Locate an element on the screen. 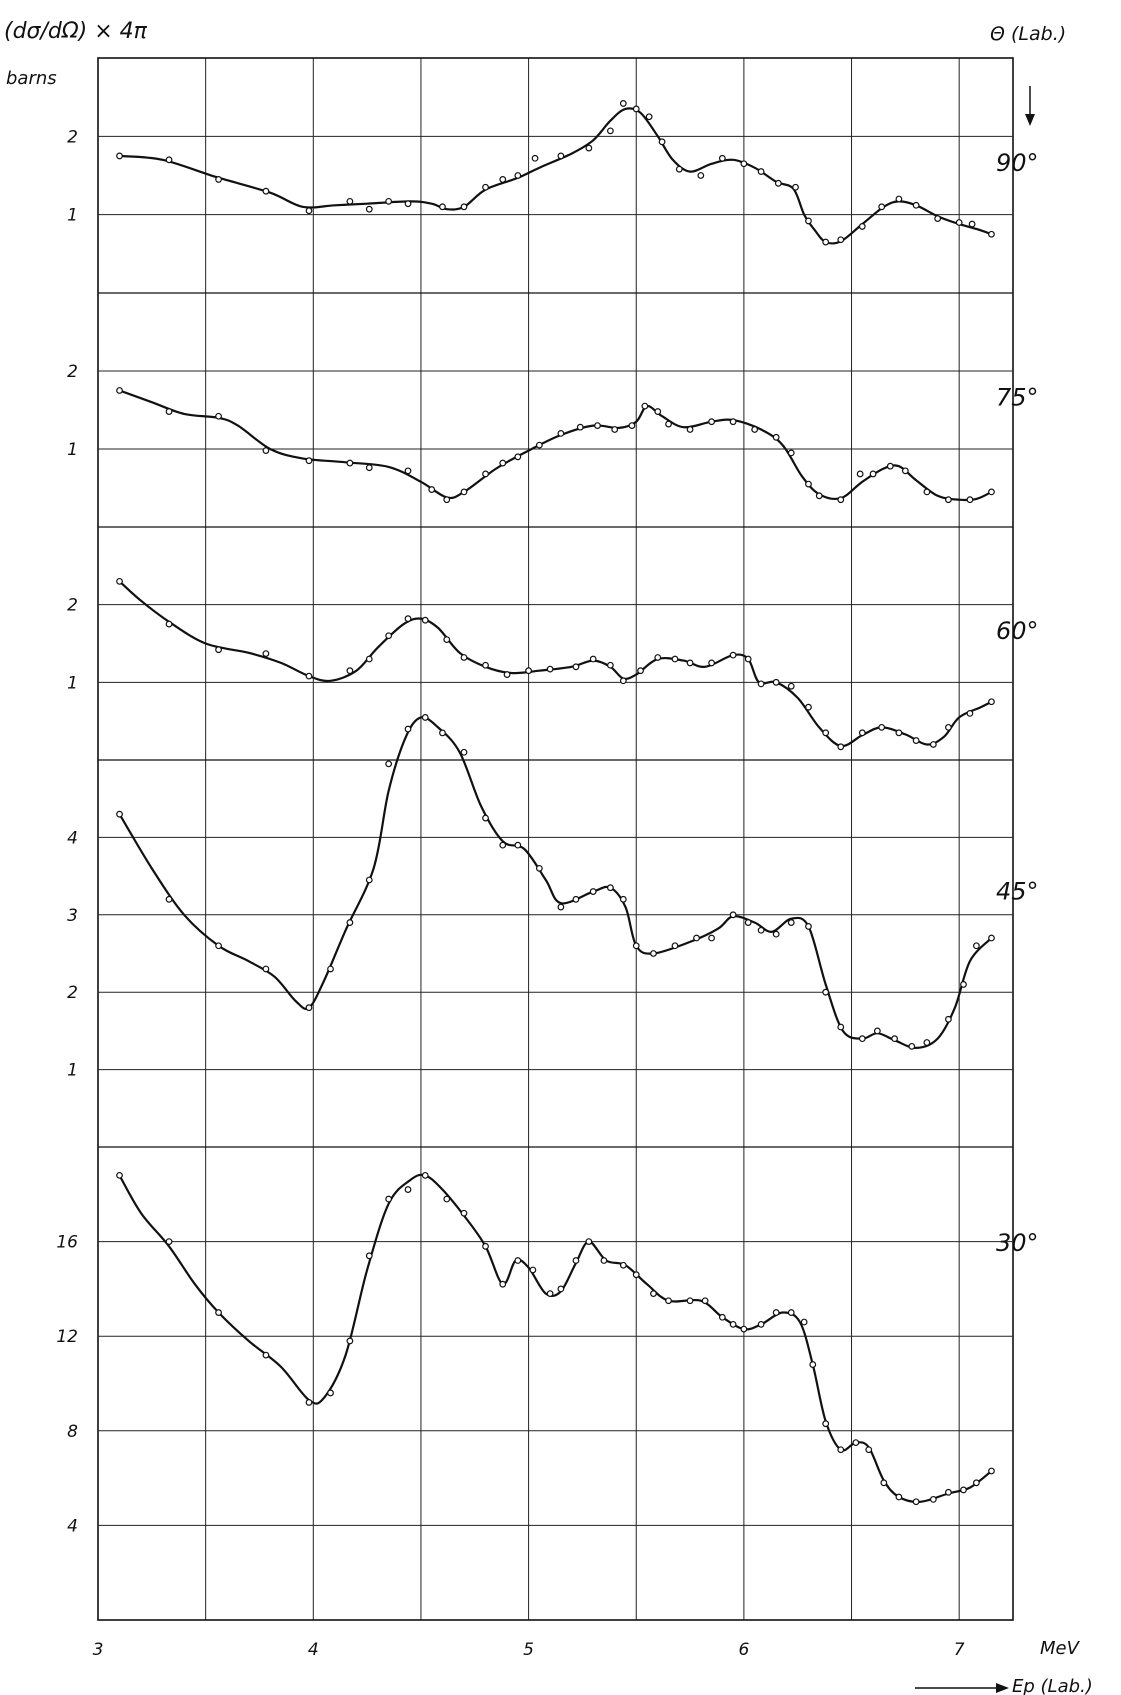 Image resolution: width=1121 pixels, height=1695 pixels. x-axis-unit: MeV is located at coordinates (1060, 1648).